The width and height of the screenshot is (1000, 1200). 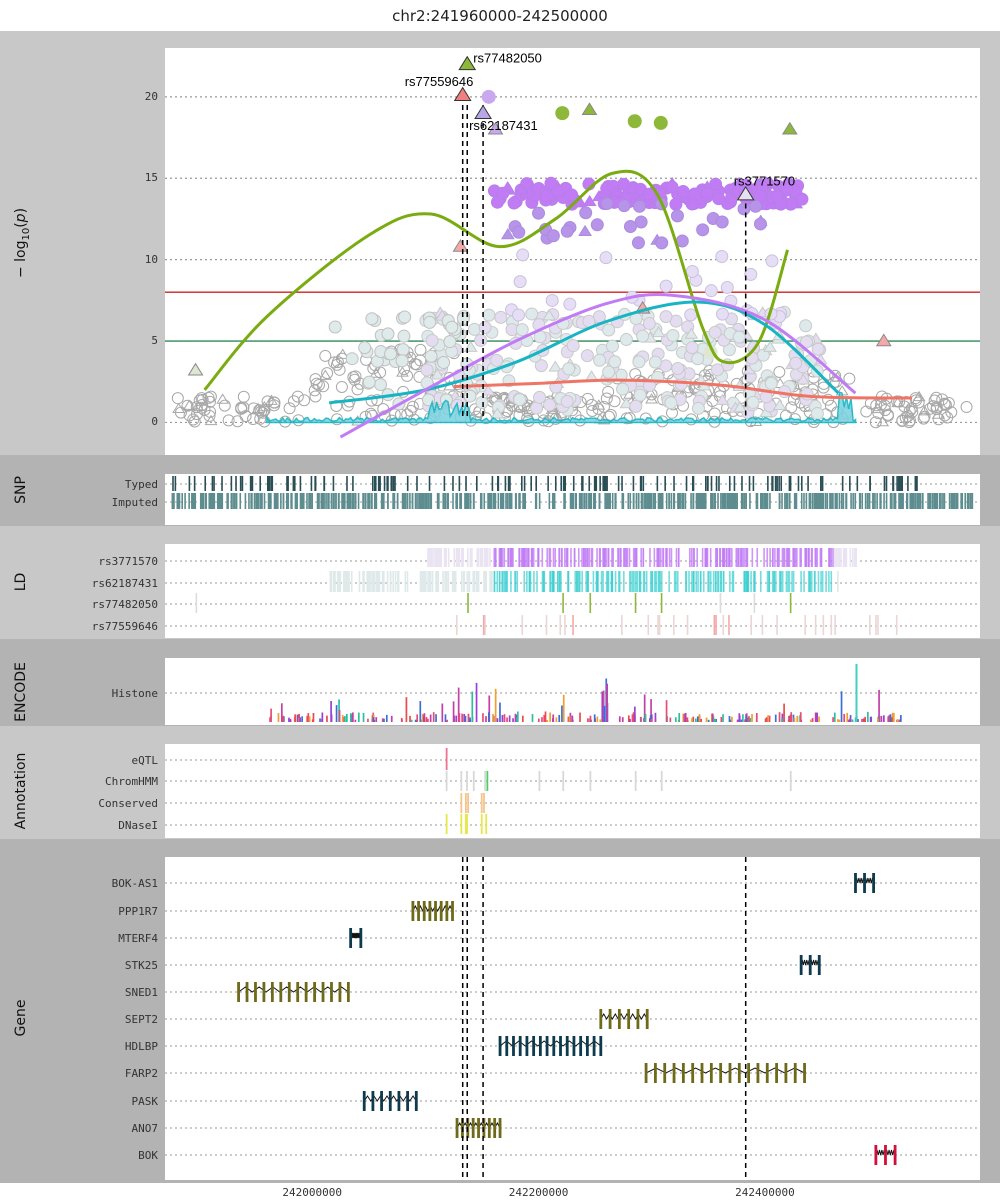 What do you see at coordinates (483, 111) in the screenshot?
I see `lead-snp-marker` at bounding box center [483, 111].